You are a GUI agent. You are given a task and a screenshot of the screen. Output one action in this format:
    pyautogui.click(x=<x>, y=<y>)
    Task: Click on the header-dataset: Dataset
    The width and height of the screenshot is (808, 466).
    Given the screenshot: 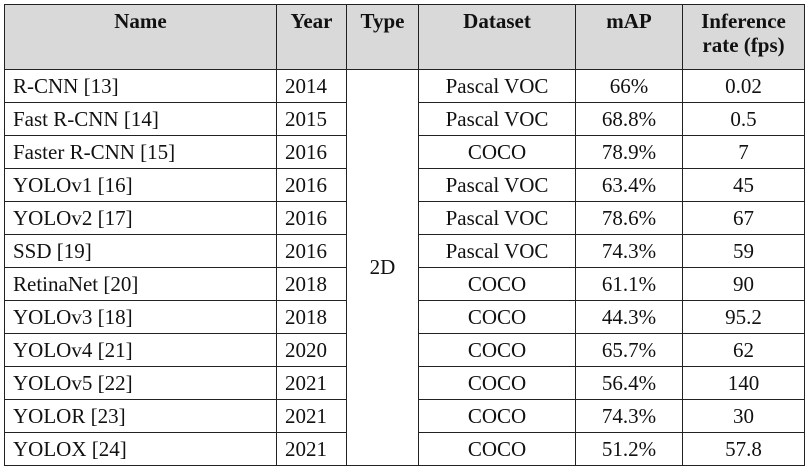 What is the action you would take?
    pyautogui.click(x=497, y=37)
    